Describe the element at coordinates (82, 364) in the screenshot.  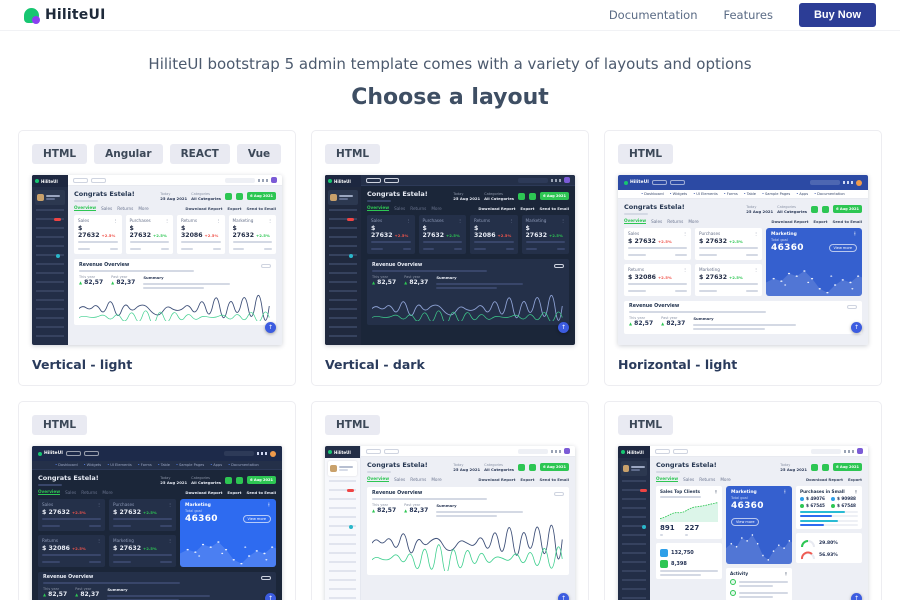
I see `card-label: Vertical - light` at that location.